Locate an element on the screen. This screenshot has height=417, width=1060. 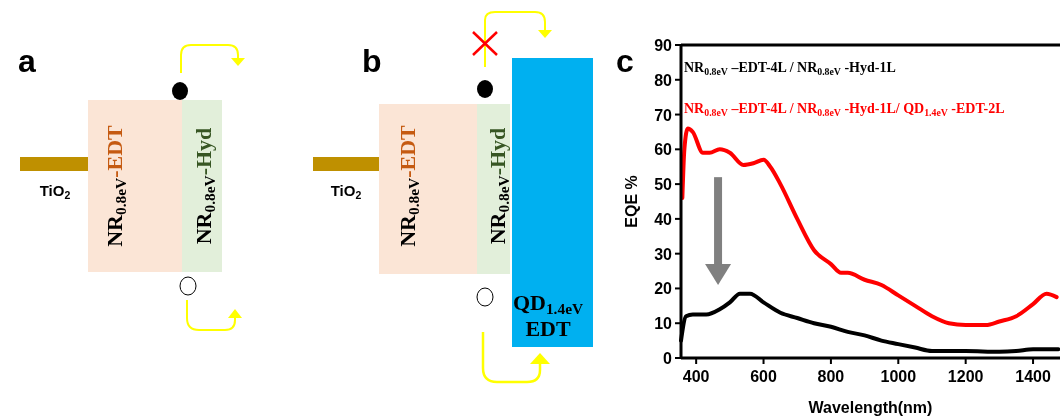
text: QD$_{1.4eV}$ is located at coordinates (548, 303).